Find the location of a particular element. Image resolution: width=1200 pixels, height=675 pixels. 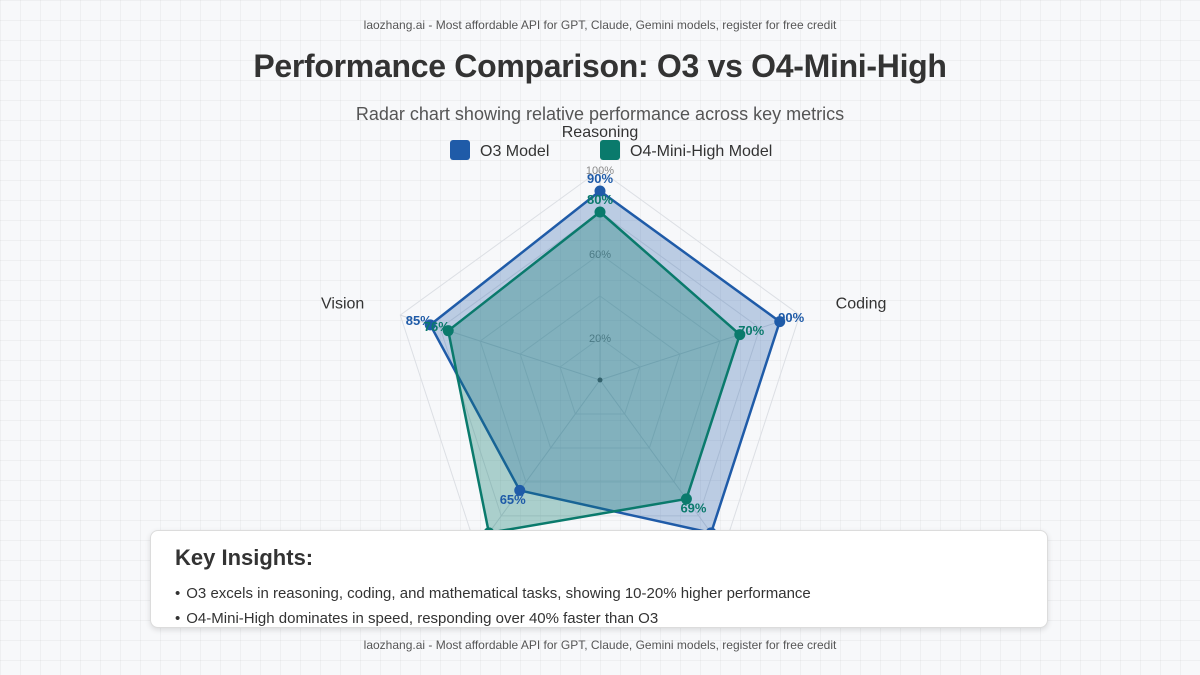

data-label: 70% is located at coordinates (751, 330).